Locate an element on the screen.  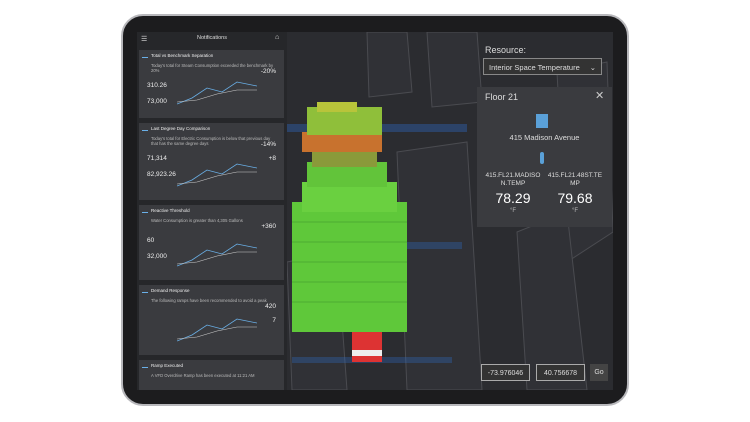
sensor-name: 415.FL21.MADISON.TEMP is located at coordinates (513, 179).